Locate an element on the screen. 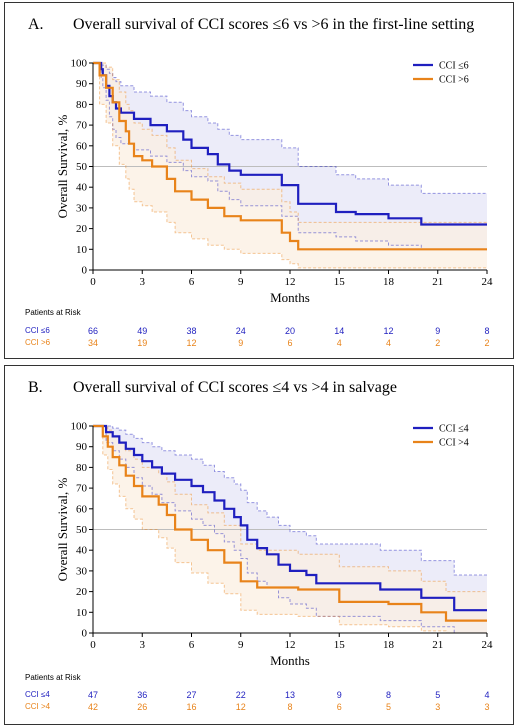  confidence-bound-line is located at coordinates (290, 128).